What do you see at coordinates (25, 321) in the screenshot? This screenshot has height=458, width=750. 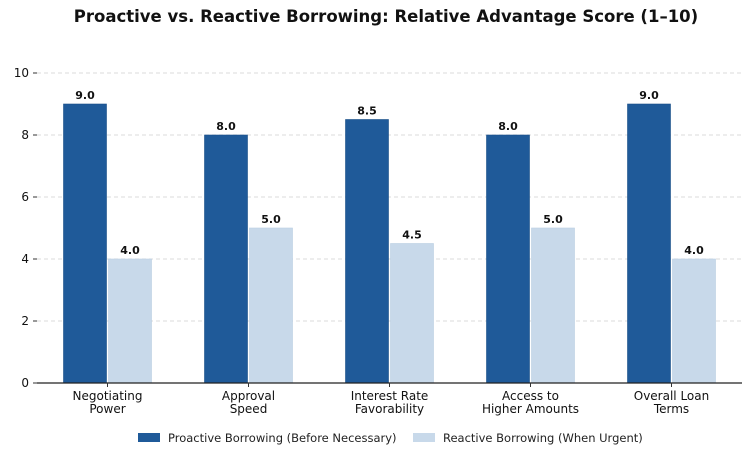 I see `y-tick-label: 2` at bounding box center [25, 321].